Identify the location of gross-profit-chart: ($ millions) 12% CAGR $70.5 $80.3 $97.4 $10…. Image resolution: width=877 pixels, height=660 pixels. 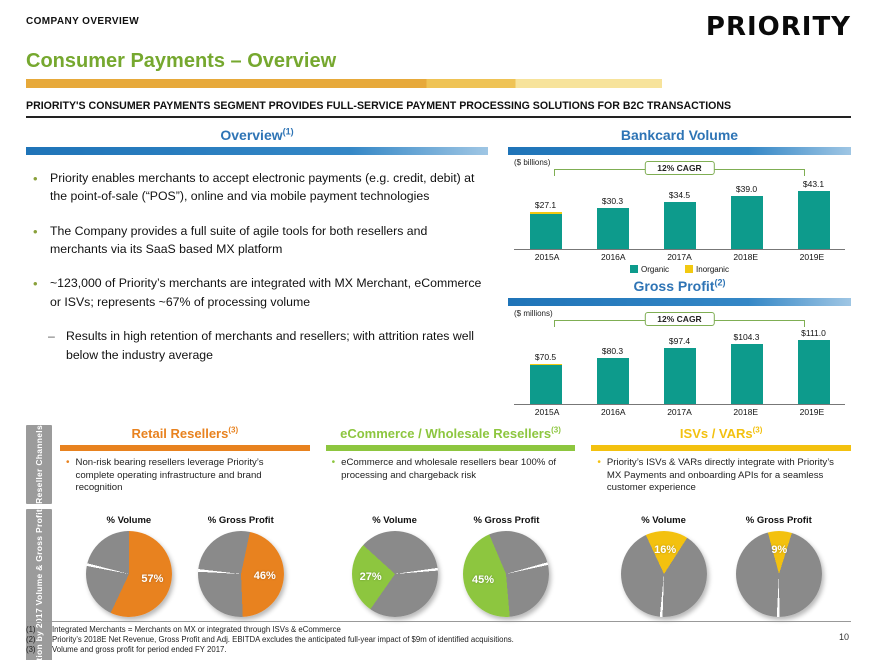
(679, 362).